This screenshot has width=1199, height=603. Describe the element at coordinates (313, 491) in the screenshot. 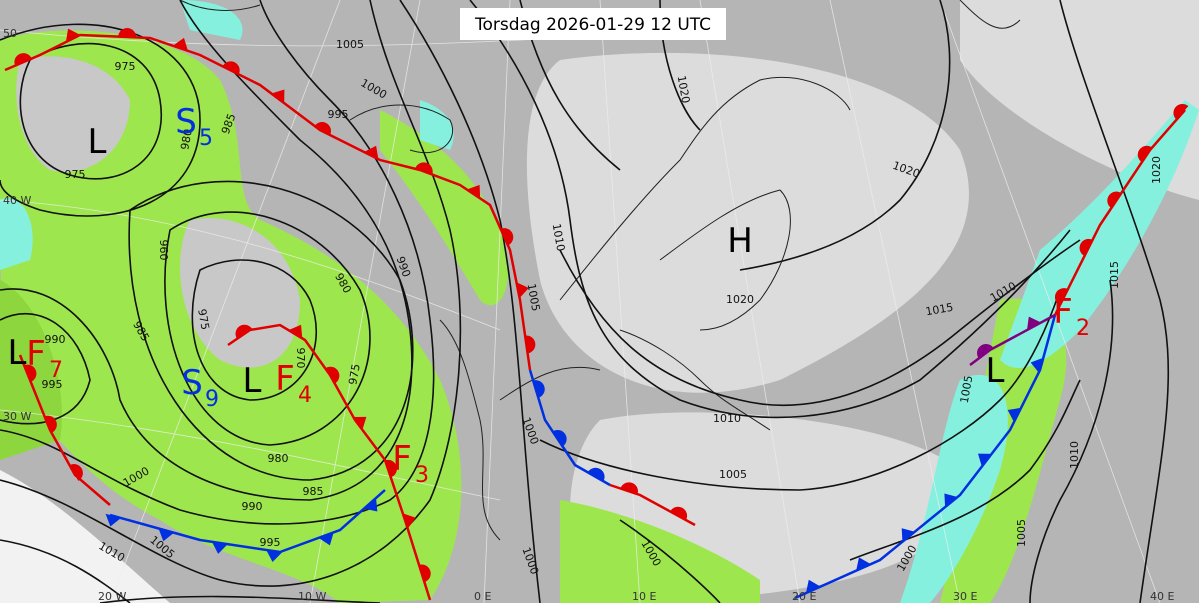

I see `isobar-label: 985` at that location.